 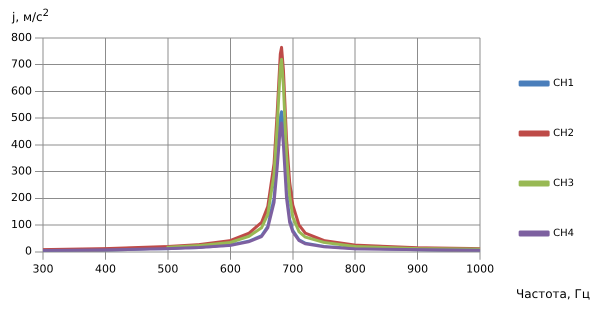 What do you see at coordinates (563, 84) in the screenshot?
I see `legend-label: CH1` at bounding box center [563, 84].